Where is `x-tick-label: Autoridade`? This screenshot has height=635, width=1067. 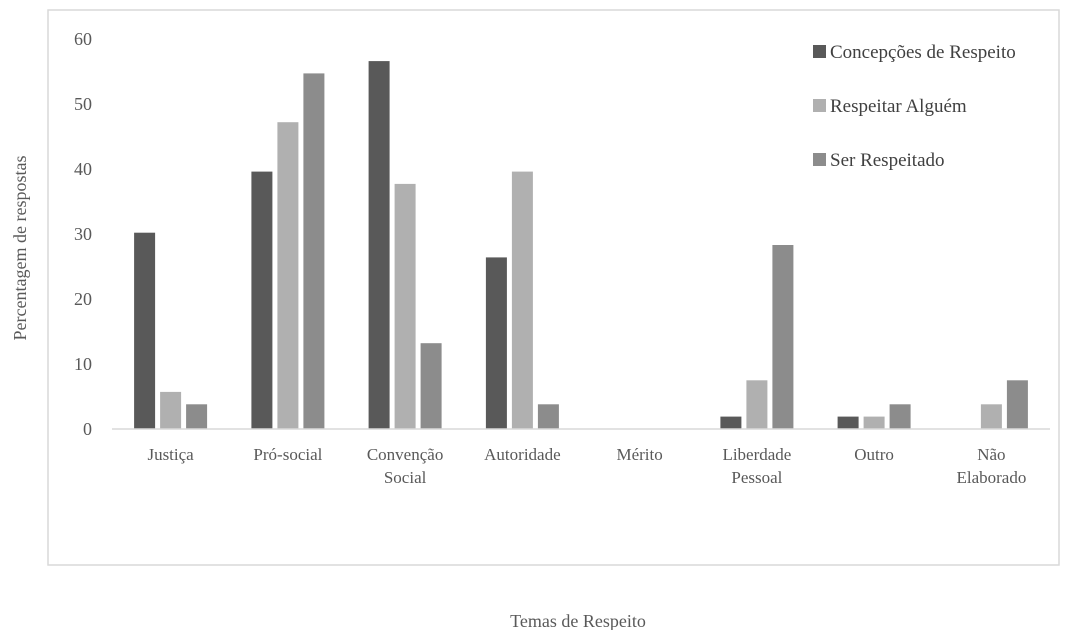 x-tick-label: Autoridade is located at coordinates (522, 454).